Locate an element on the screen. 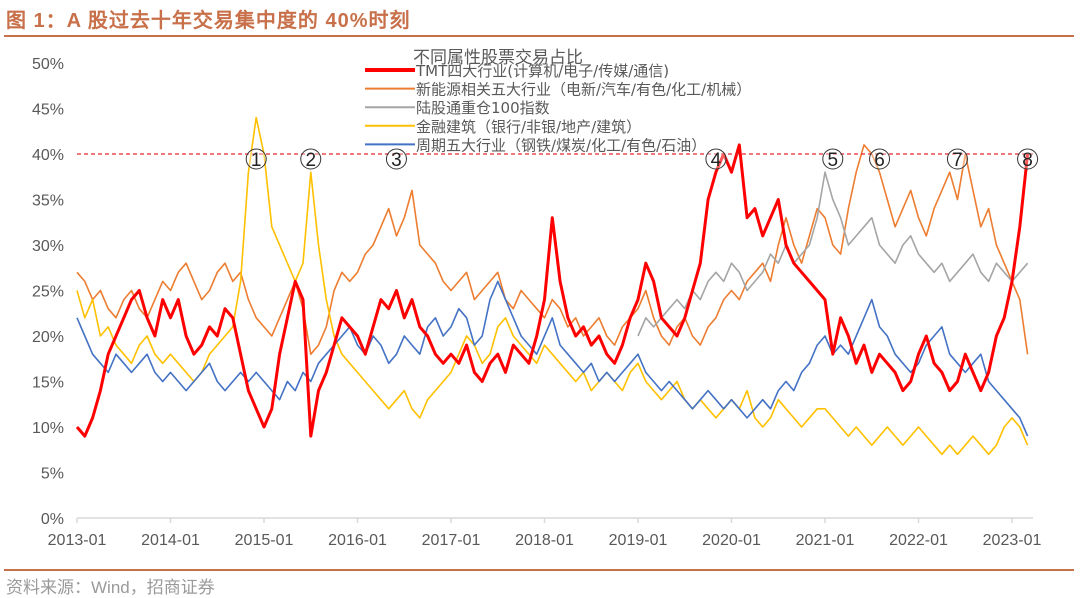 This screenshot has height=598, width=1080. series-line is located at coordinates (833, 254).